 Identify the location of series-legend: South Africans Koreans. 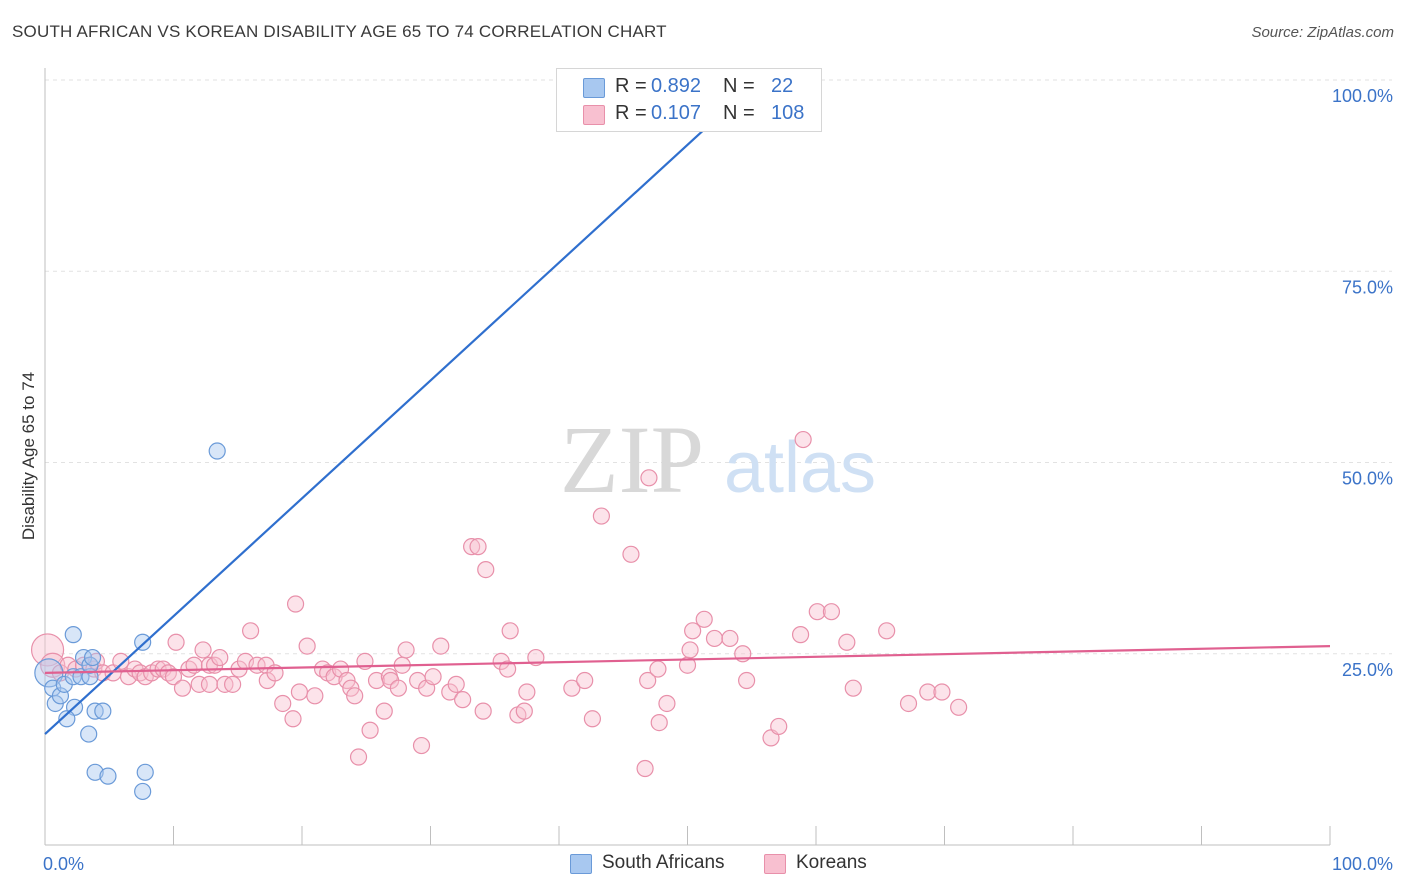
(703, 865).